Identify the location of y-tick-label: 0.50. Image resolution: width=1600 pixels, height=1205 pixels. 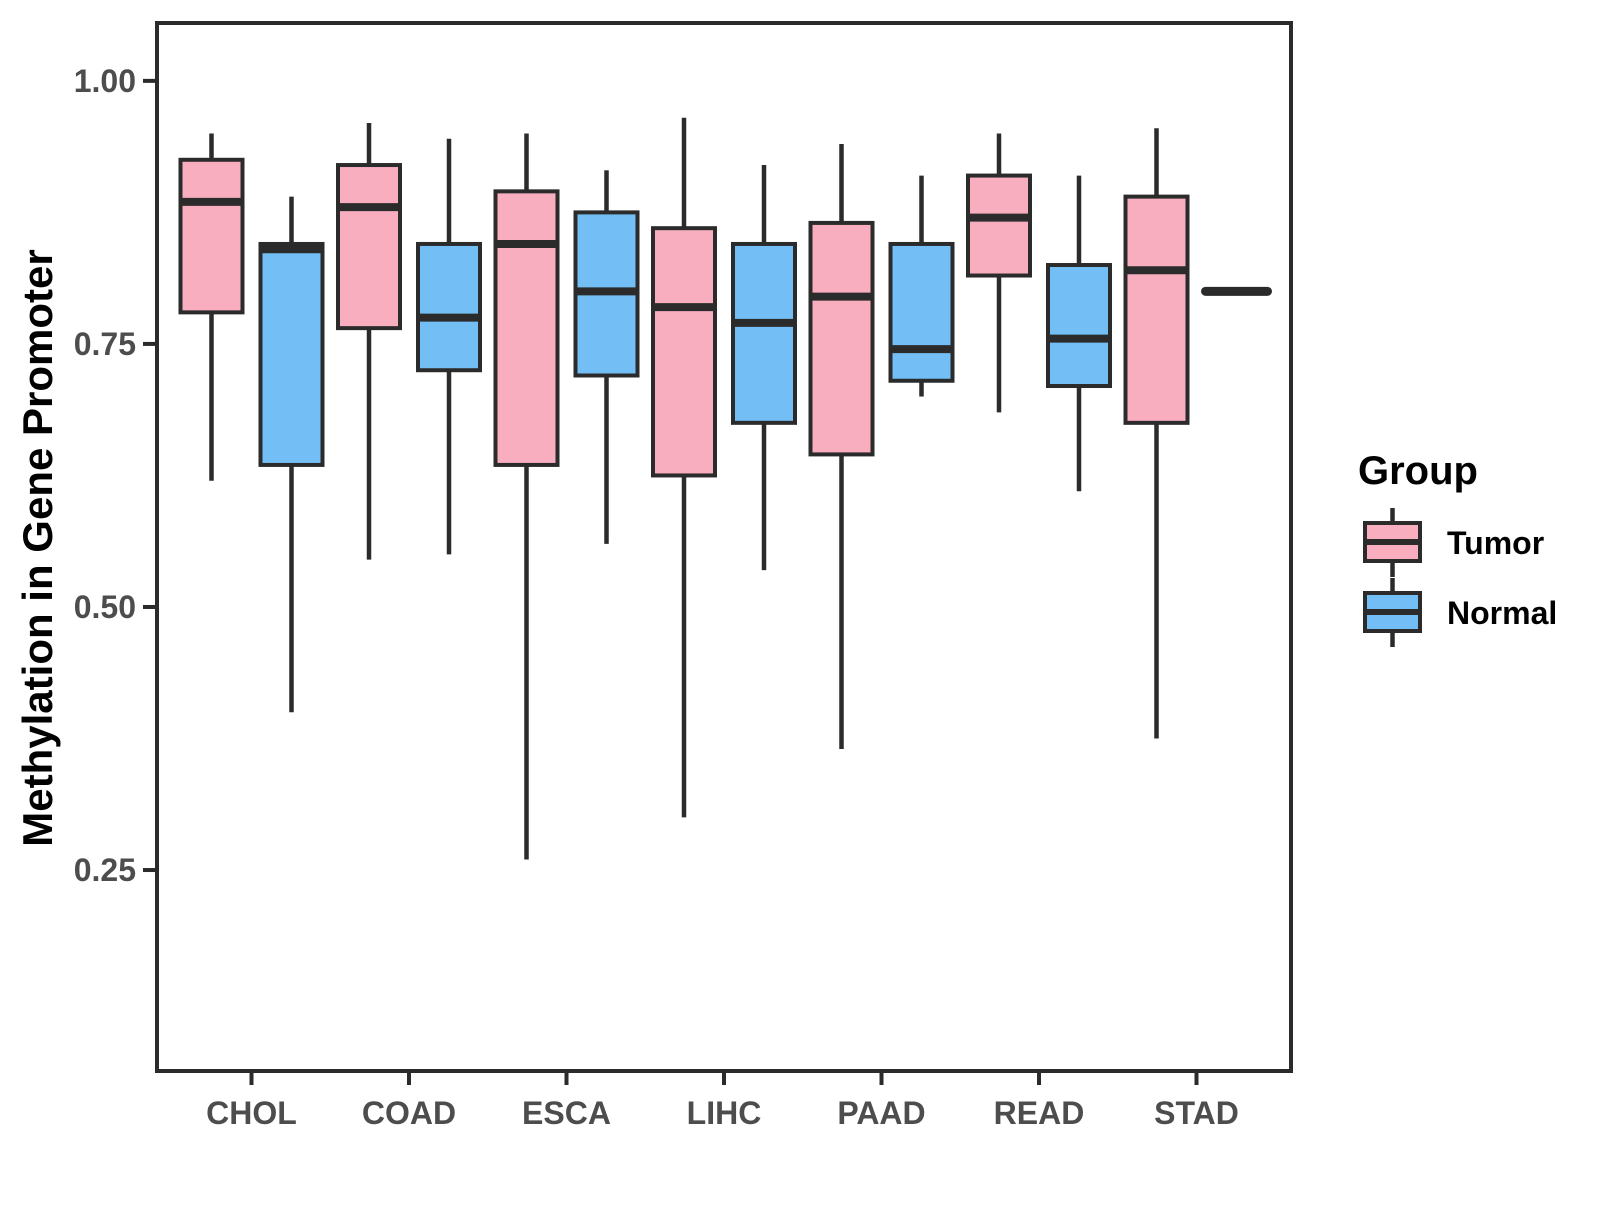
(105, 607).